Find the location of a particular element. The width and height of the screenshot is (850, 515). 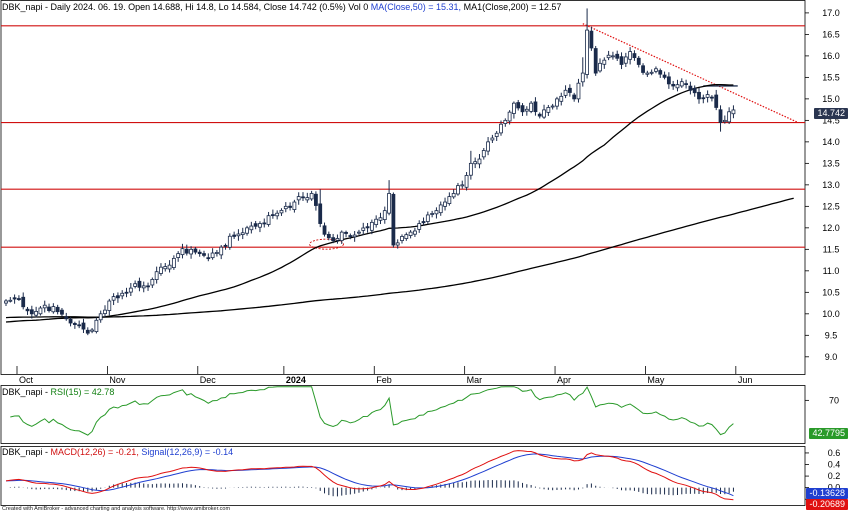

macd-tick-label: 0.2 is located at coordinates (834, 476).